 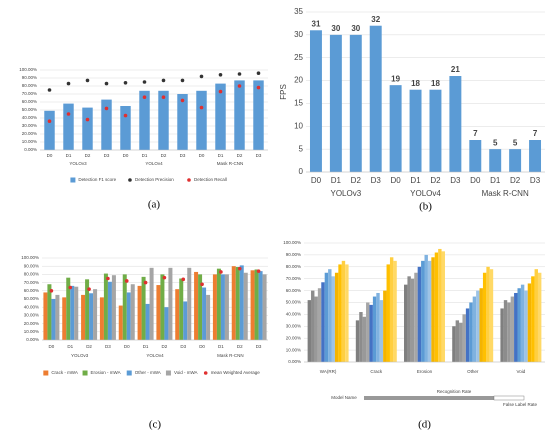 What do you see at coordinates (210, 179) in the screenshot?
I see `legend-label: Detection Recall` at bounding box center [210, 179].